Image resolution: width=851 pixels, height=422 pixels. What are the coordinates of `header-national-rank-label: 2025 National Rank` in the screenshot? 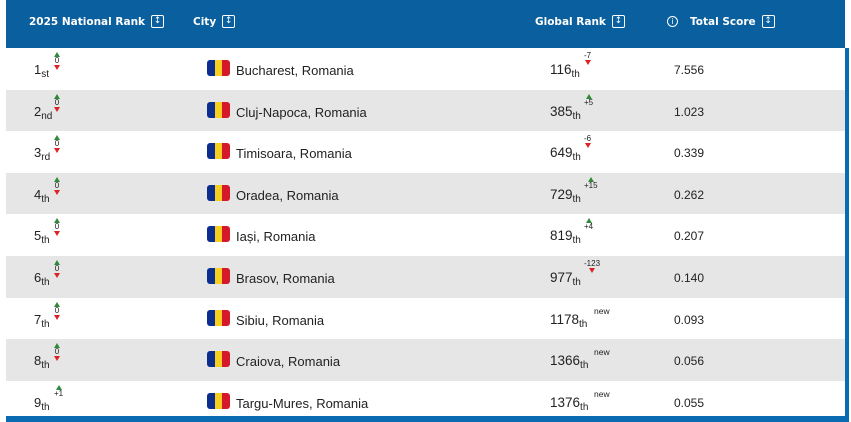 It's located at (87, 21).